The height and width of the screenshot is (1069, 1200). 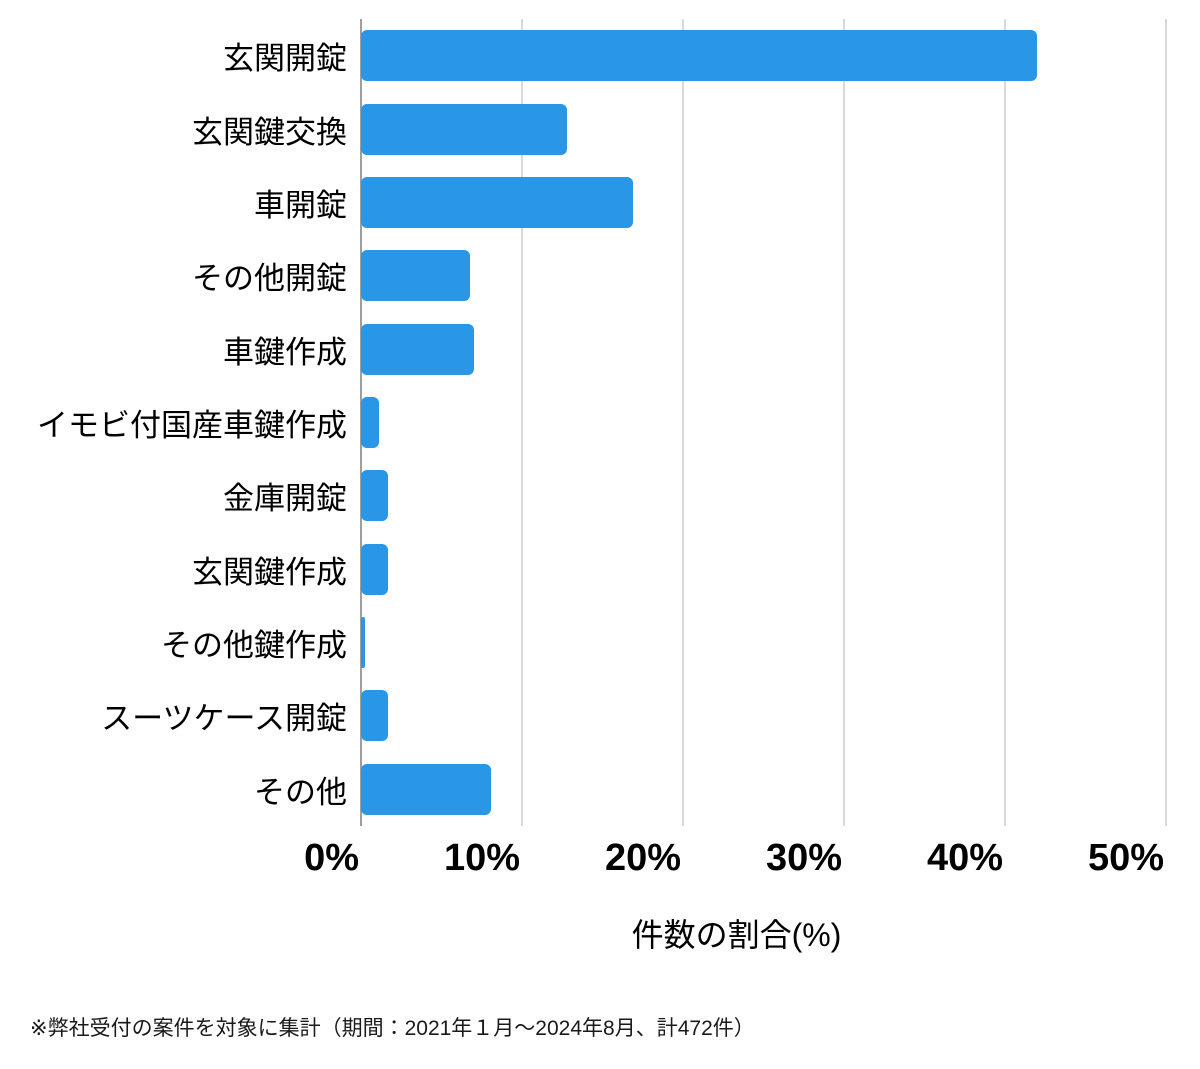 I want to click on x-tick-label: 10%, so click(x=481, y=858).